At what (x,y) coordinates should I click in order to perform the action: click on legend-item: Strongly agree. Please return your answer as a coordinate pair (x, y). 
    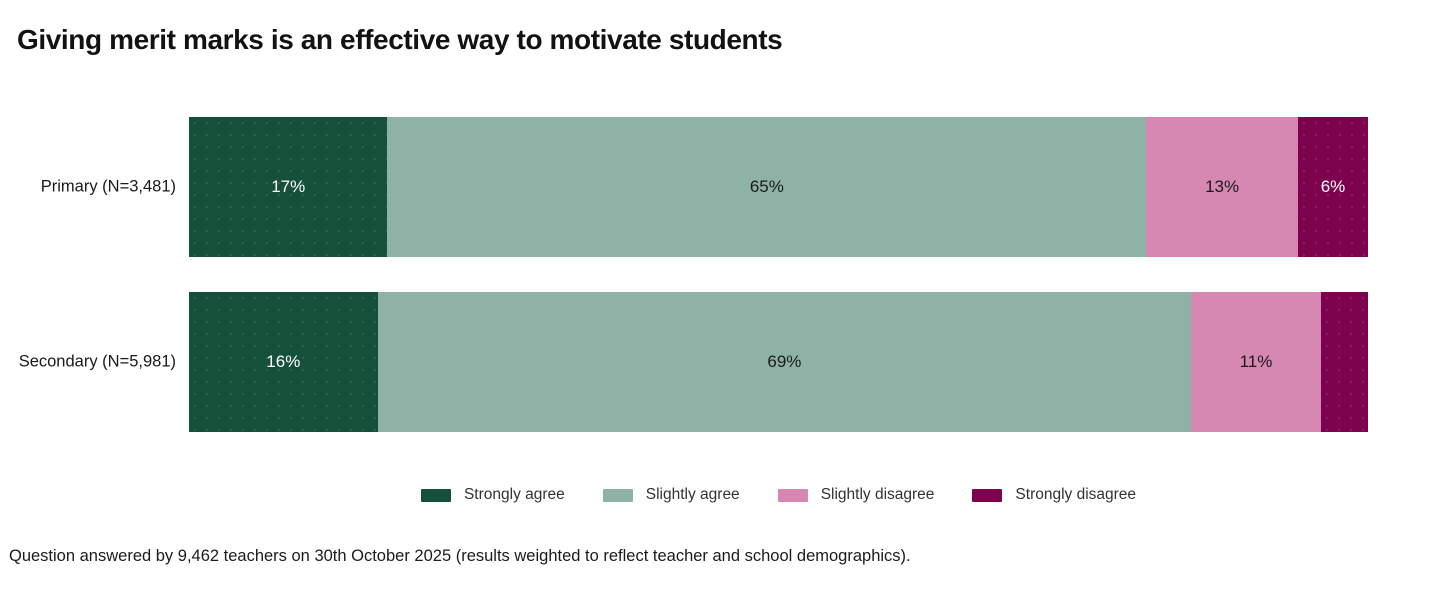
    Looking at the image, I should click on (492, 495).